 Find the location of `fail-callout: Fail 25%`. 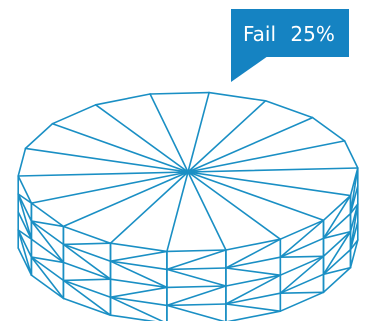

fail-callout: Fail 25% is located at coordinates (290, 45).